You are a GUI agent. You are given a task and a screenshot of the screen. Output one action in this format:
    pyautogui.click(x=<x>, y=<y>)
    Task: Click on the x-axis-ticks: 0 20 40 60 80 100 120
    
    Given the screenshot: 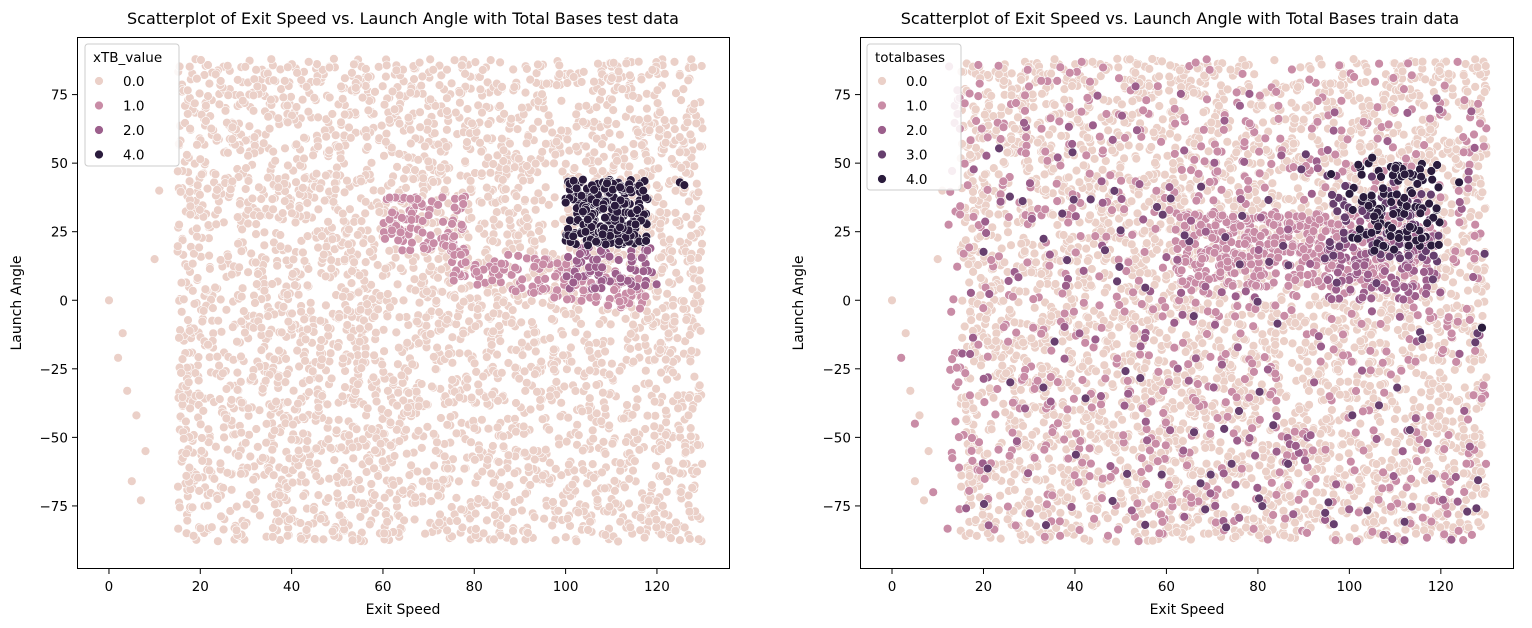 What is the action you would take?
    pyautogui.click(x=387, y=582)
    